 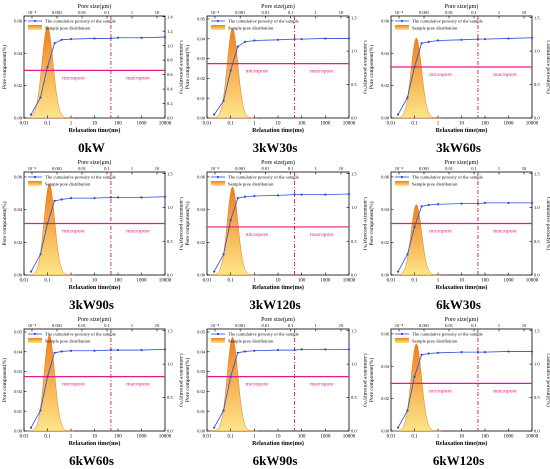 What do you see at coordinates (462, 437) in the screenshot?
I see `x-tick-label: 10` at bounding box center [462, 437].